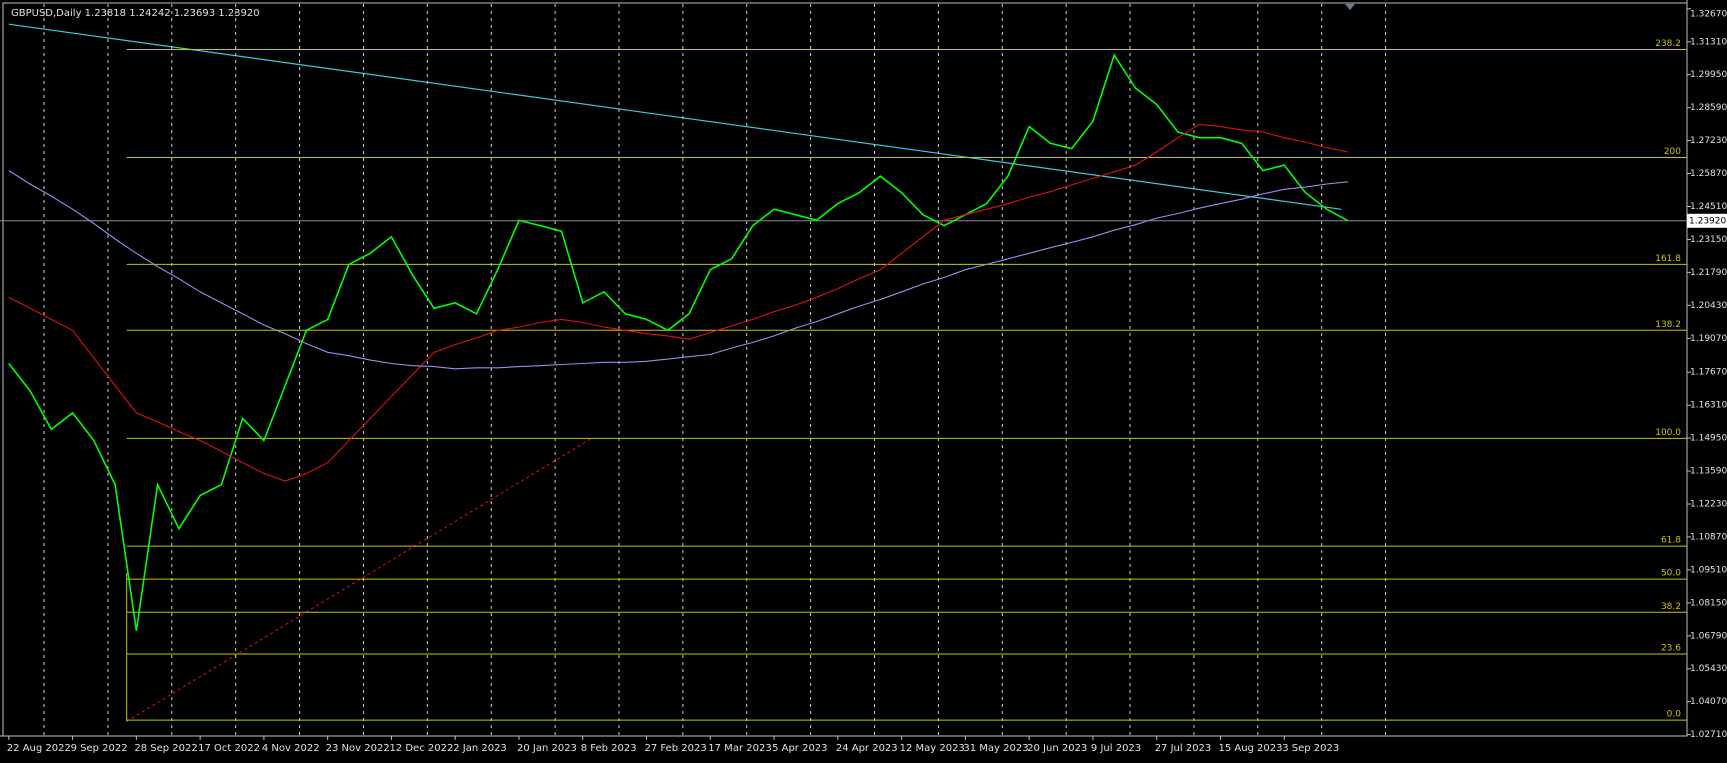 The height and width of the screenshot is (763, 1727). What do you see at coordinates (1708, 702) in the screenshot?
I see `y-tick-label: 1.04070` at bounding box center [1708, 702].